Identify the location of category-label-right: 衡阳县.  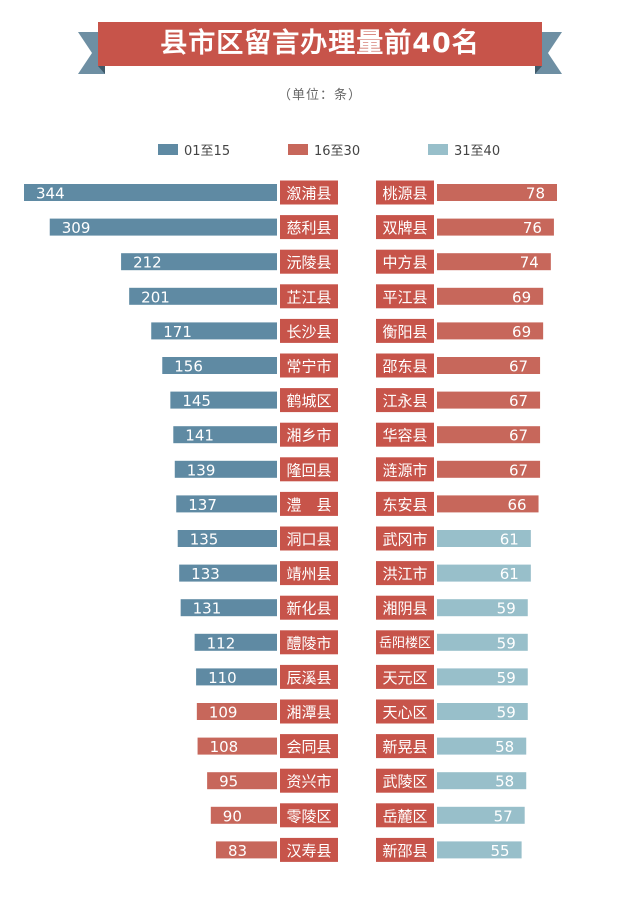
(404, 332).